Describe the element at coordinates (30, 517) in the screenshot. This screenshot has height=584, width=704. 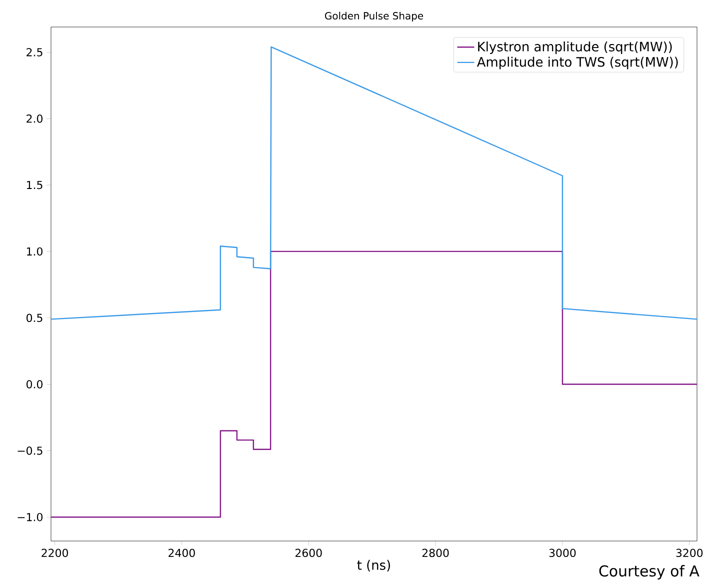
I see `y-tick-label: −1.0` at that location.